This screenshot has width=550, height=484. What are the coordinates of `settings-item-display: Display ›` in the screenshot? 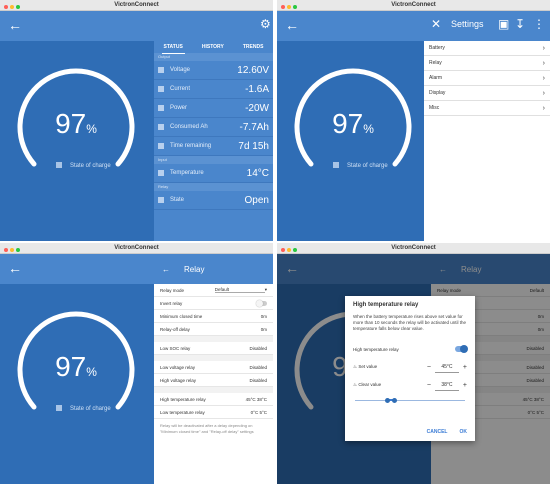 It's located at (487, 93).